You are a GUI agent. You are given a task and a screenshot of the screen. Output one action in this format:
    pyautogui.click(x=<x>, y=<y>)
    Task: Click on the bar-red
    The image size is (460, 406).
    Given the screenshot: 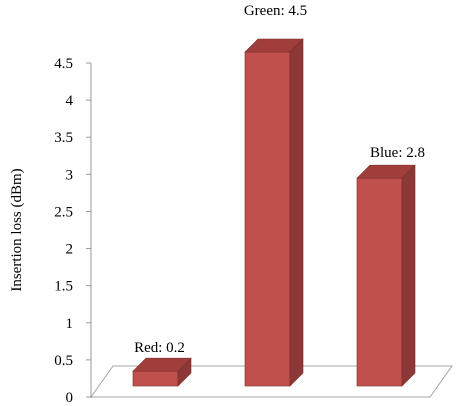 What is the action you would take?
    pyautogui.click(x=162, y=372)
    